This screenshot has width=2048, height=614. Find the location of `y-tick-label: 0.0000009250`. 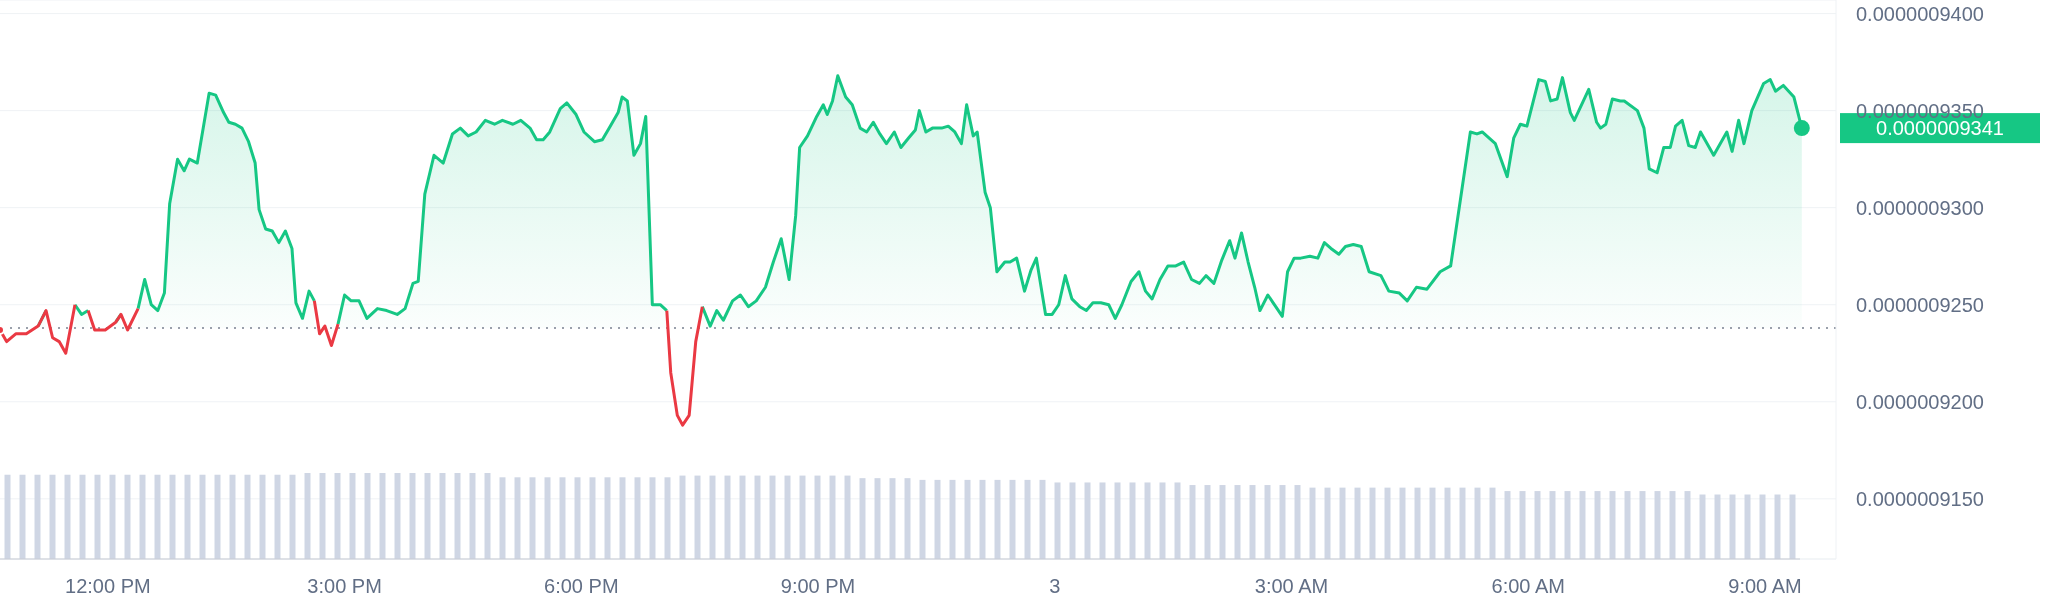

y-tick-label: 0.0000009250 is located at coordinates (1920, 304).